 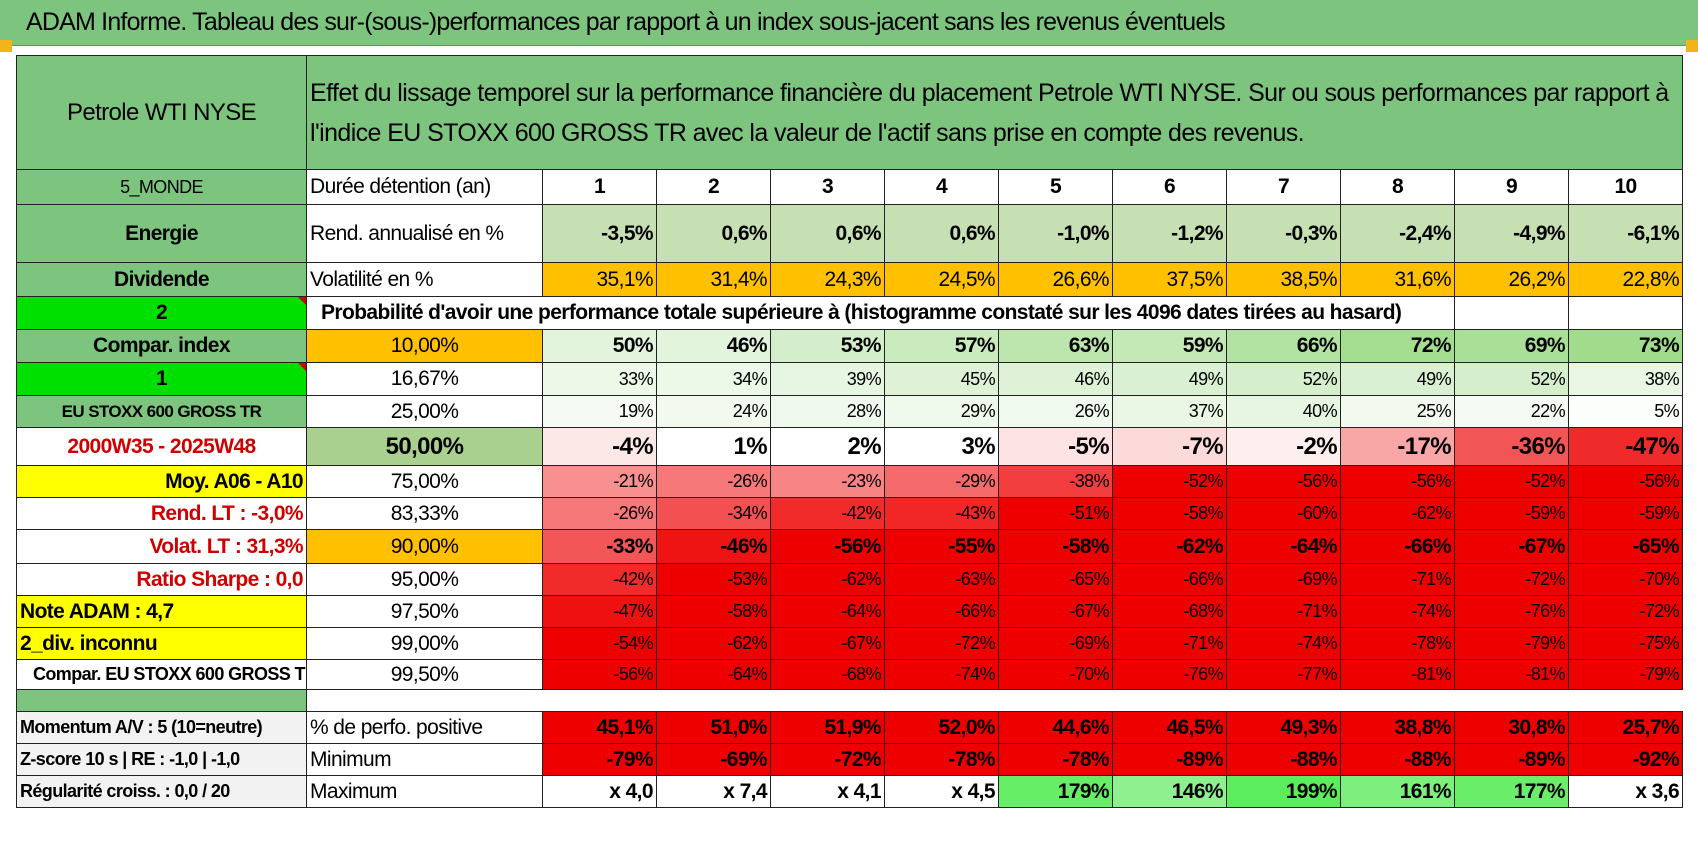 What do you see at coordinates (1397, 643) in the screenshot?
I see `perf-value: -78%` at bounding box center [1397, 643].